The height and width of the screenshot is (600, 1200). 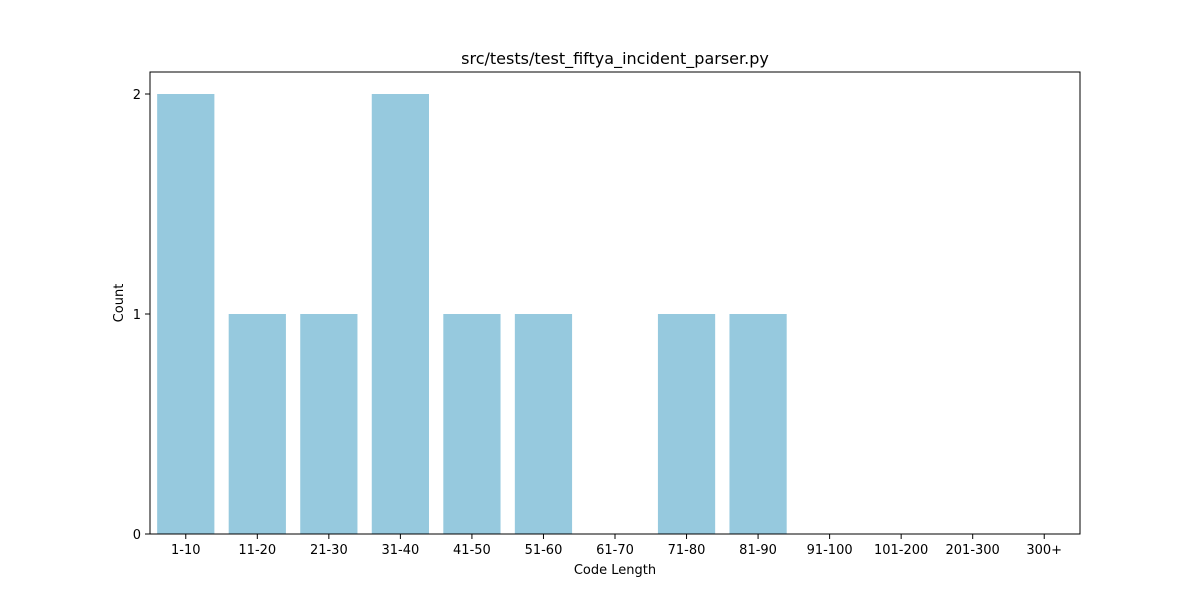 What do you see at coordinates (141, 315) in the screenshot?
I see `y-axis: 0 1 2` at bounding box center [141, 315].